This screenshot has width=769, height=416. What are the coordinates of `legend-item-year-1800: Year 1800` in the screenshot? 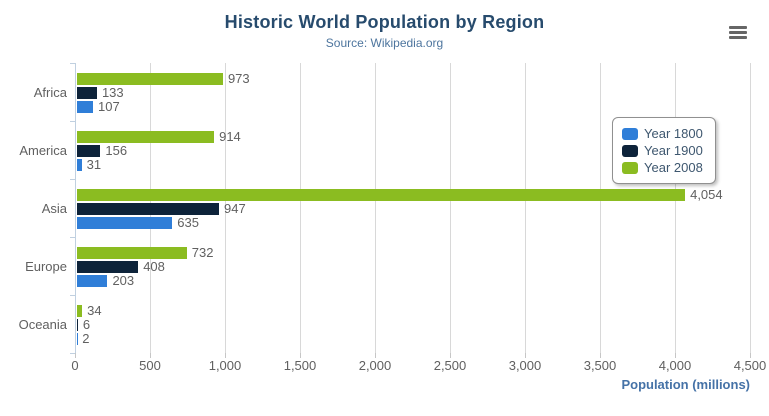 It's located at (662, 133).